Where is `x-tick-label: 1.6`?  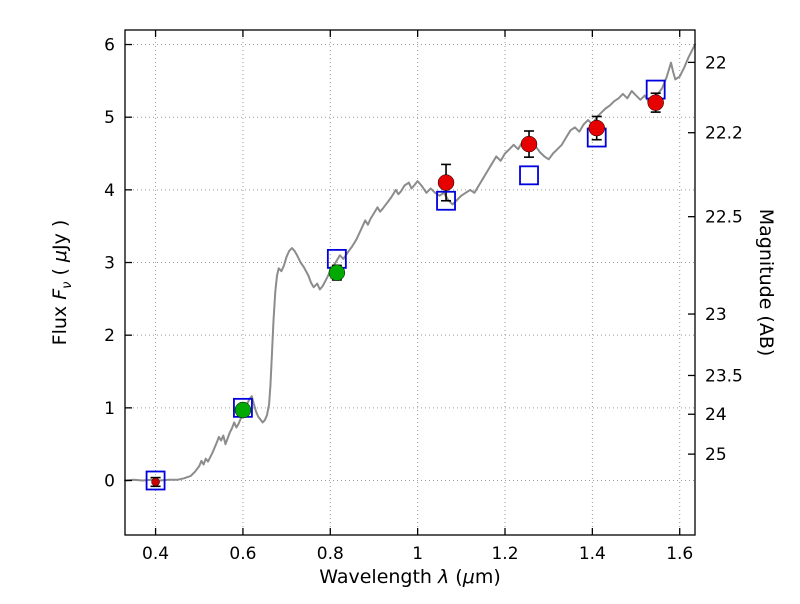 x-tick-label: 1.6 is located at coordinates (679, 554).